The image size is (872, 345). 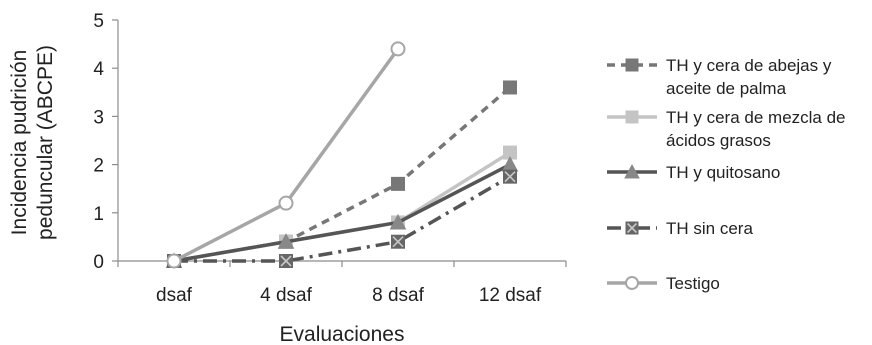 I want to click on legend-entry: Testigo, so click(x=663, y=283).